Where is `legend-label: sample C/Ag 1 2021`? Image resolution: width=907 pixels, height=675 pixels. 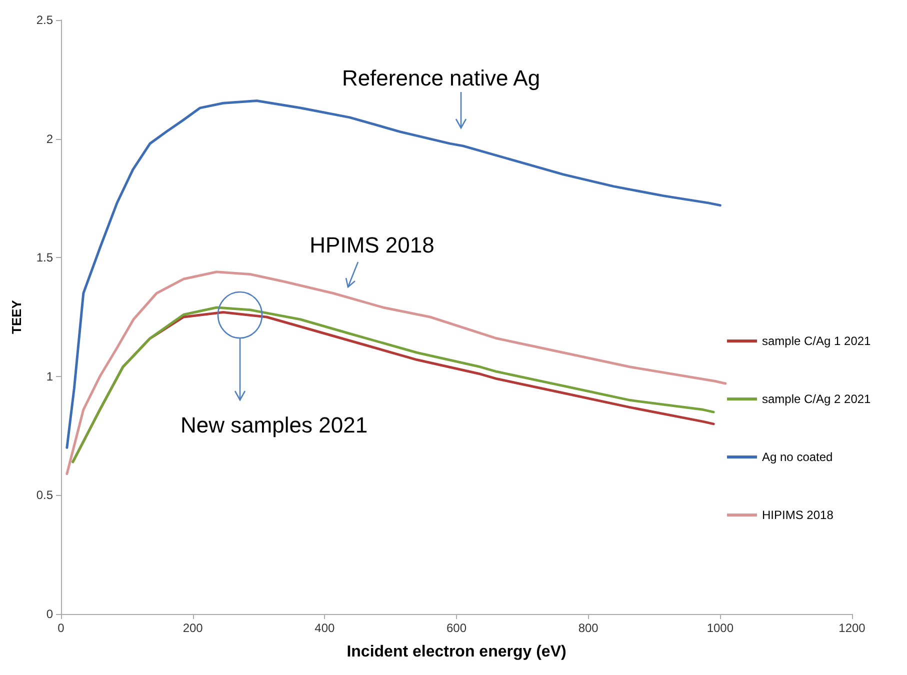
legend-label: sample C/Ag 1 2021 is located at coordinates (817, 341).